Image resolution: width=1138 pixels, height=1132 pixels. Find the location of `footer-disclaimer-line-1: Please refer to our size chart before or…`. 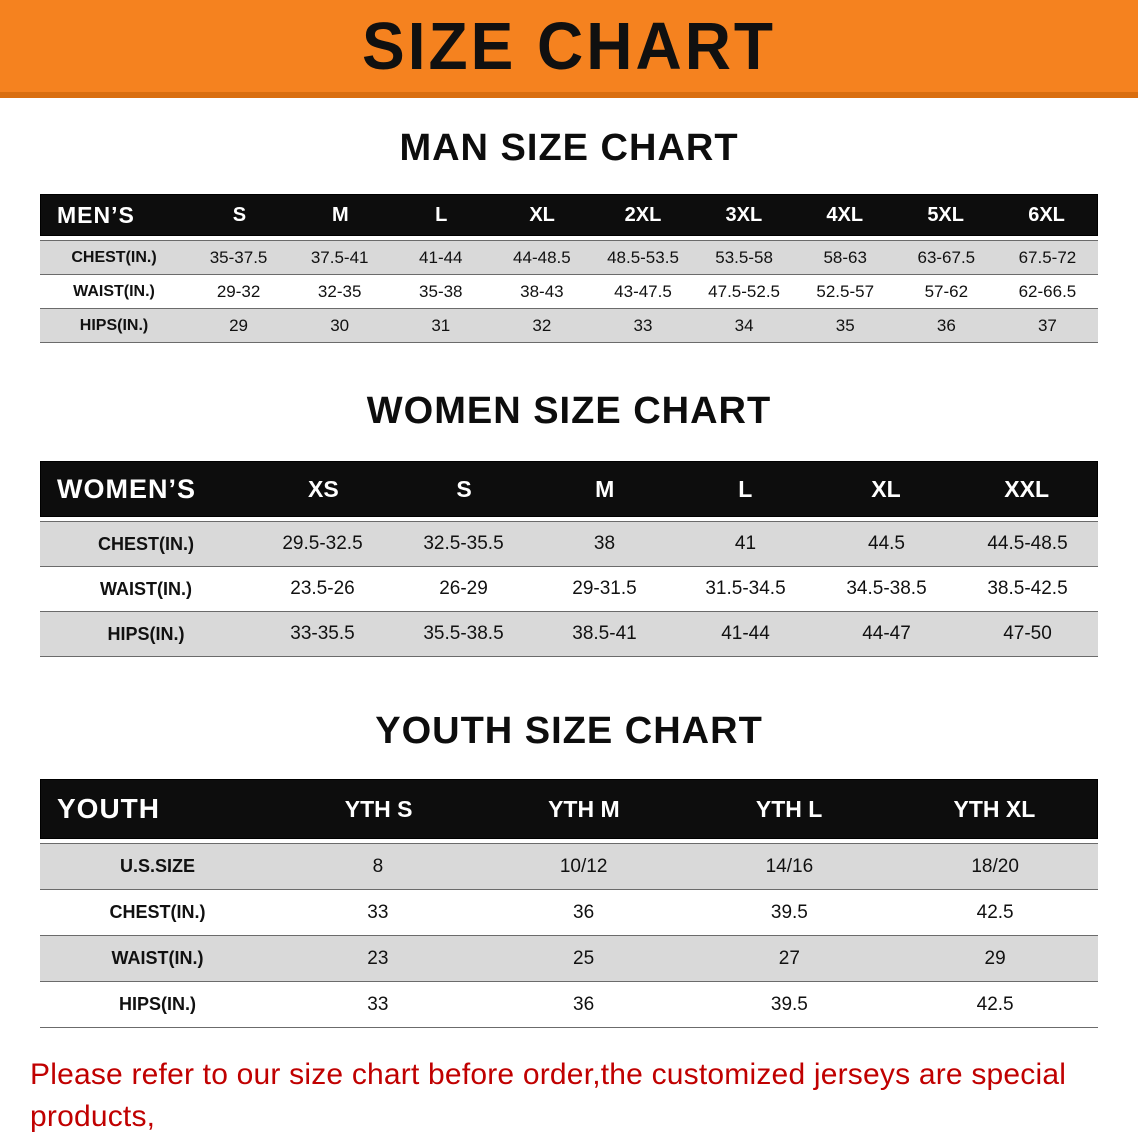

footer-disclaimer-line-1: Please refer to our size chart before or… is located at coordinates (548, 1095).